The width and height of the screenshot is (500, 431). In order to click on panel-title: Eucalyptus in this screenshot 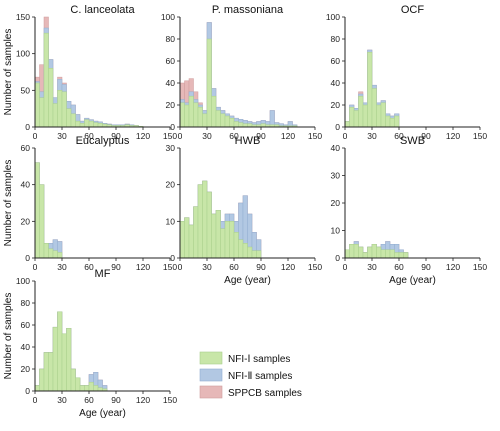, I will do `click(103, 141)`.